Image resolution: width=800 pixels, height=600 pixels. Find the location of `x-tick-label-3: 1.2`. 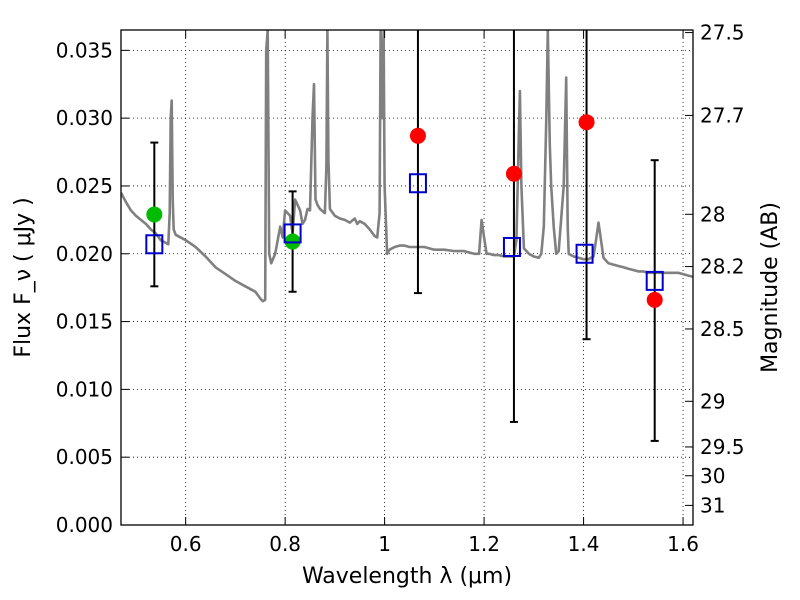

x-tick-label-3: 1.2 is located at coordinates (484, 544).